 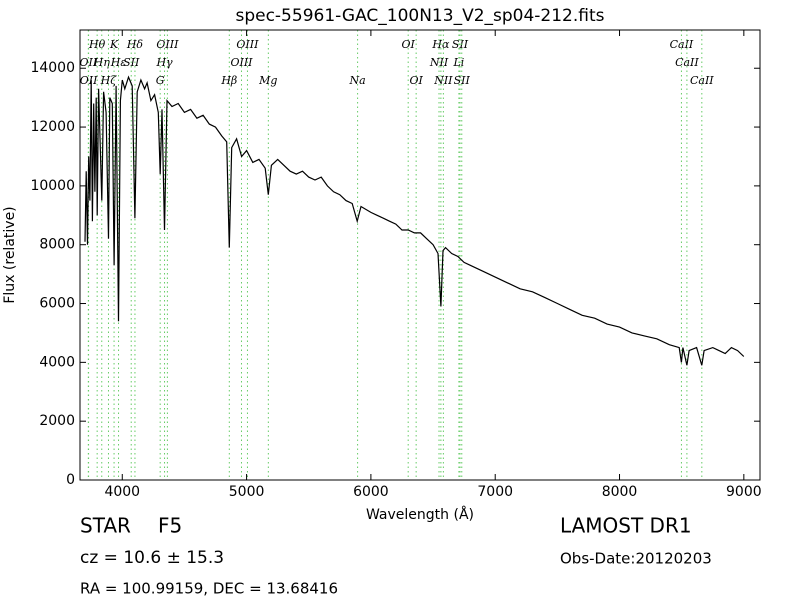 I want to click on y-tick-label: 8000, so click(x=57, y=245).